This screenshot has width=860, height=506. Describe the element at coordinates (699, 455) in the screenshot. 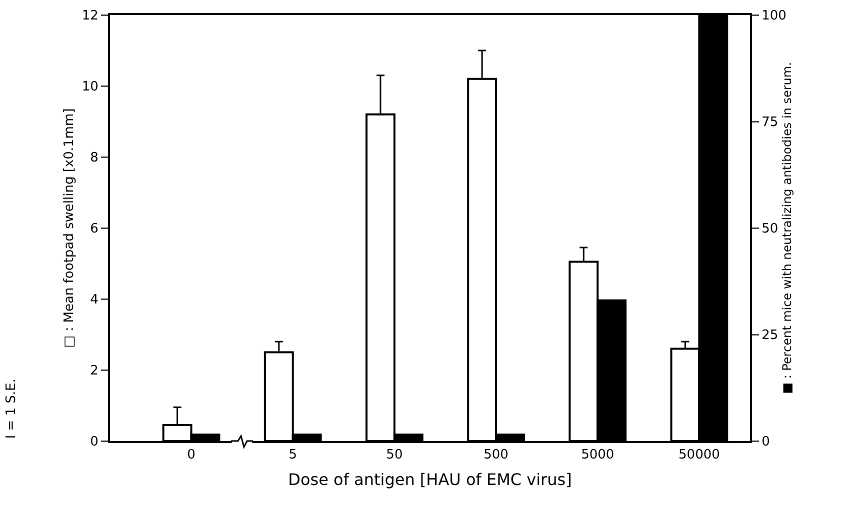

I see `x-tick-label: 50000` at that location.